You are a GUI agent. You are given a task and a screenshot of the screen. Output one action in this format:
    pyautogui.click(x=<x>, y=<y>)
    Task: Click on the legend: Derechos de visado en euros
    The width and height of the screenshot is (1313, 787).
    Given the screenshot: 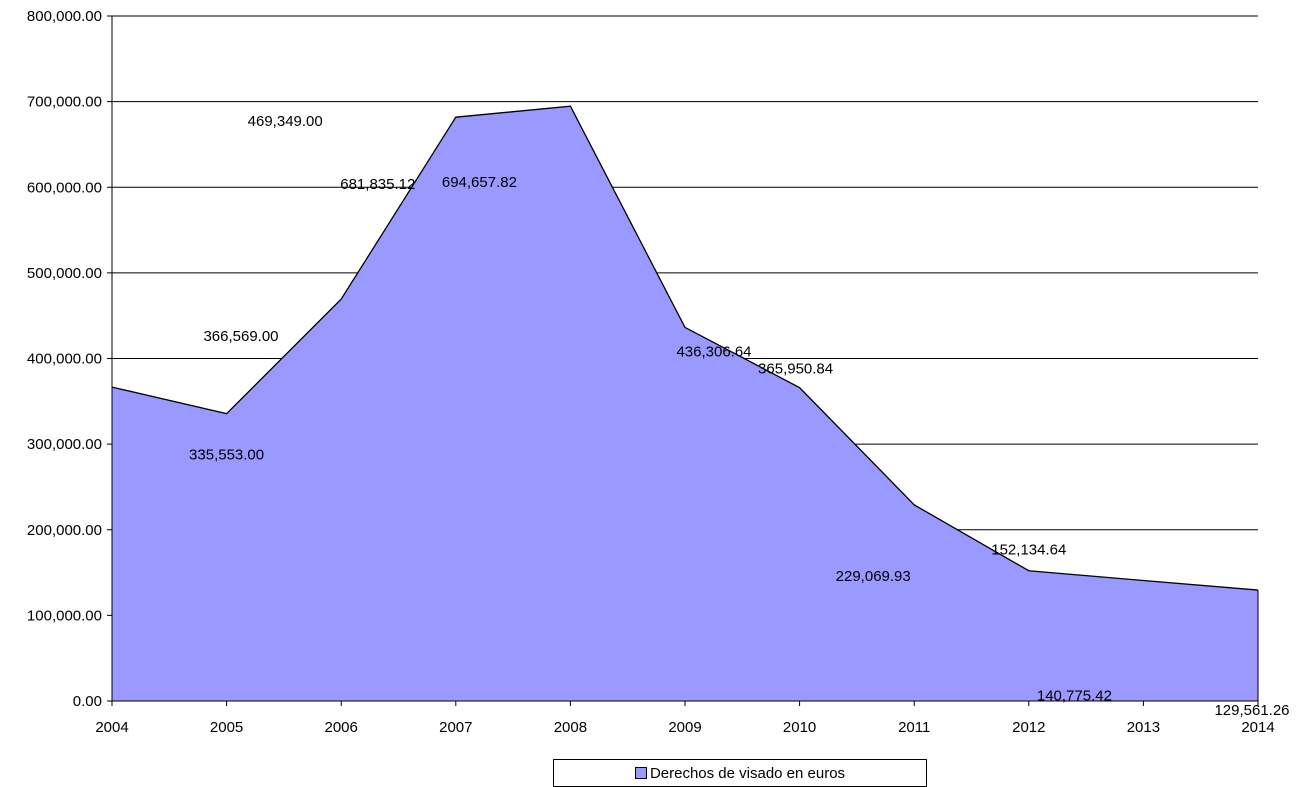 What is the action you would take?
    pyautogui.click(x=740, y=773)
    